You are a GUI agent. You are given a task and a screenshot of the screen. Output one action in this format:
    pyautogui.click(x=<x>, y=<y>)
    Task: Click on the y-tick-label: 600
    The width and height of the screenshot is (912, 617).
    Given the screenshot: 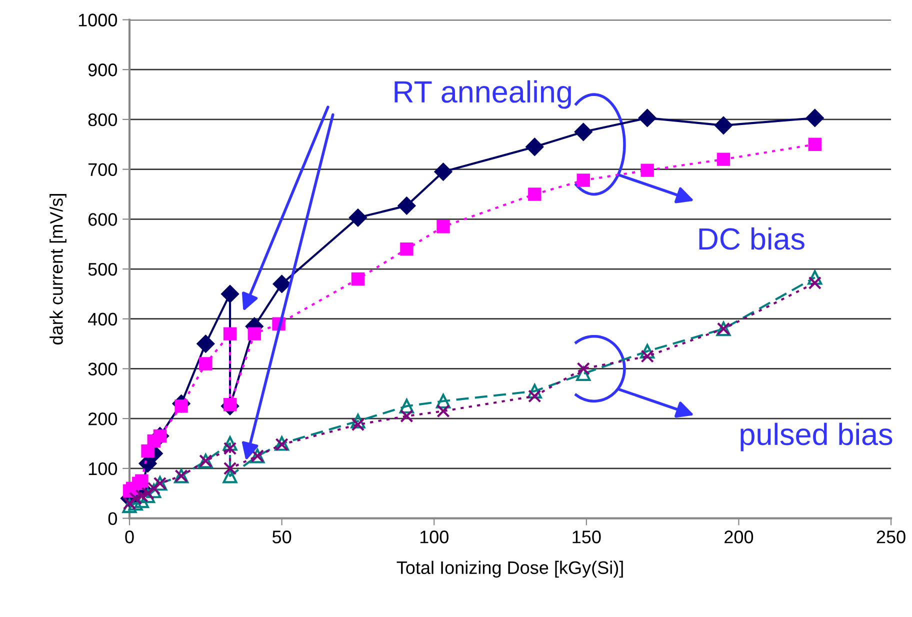 What is the action you would take?
    pyautogui.click(x=102, y=219)
    